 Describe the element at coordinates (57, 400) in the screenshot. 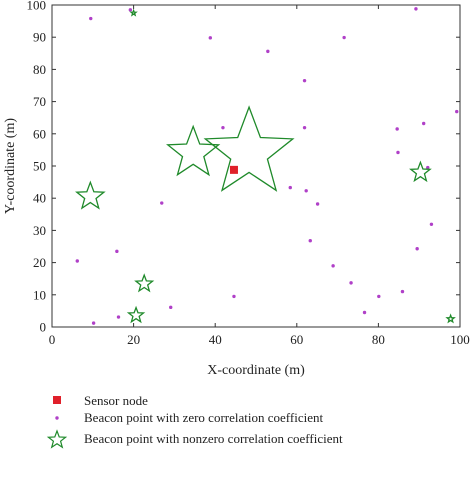

I see `legend-marker-sensor-node` at that location.